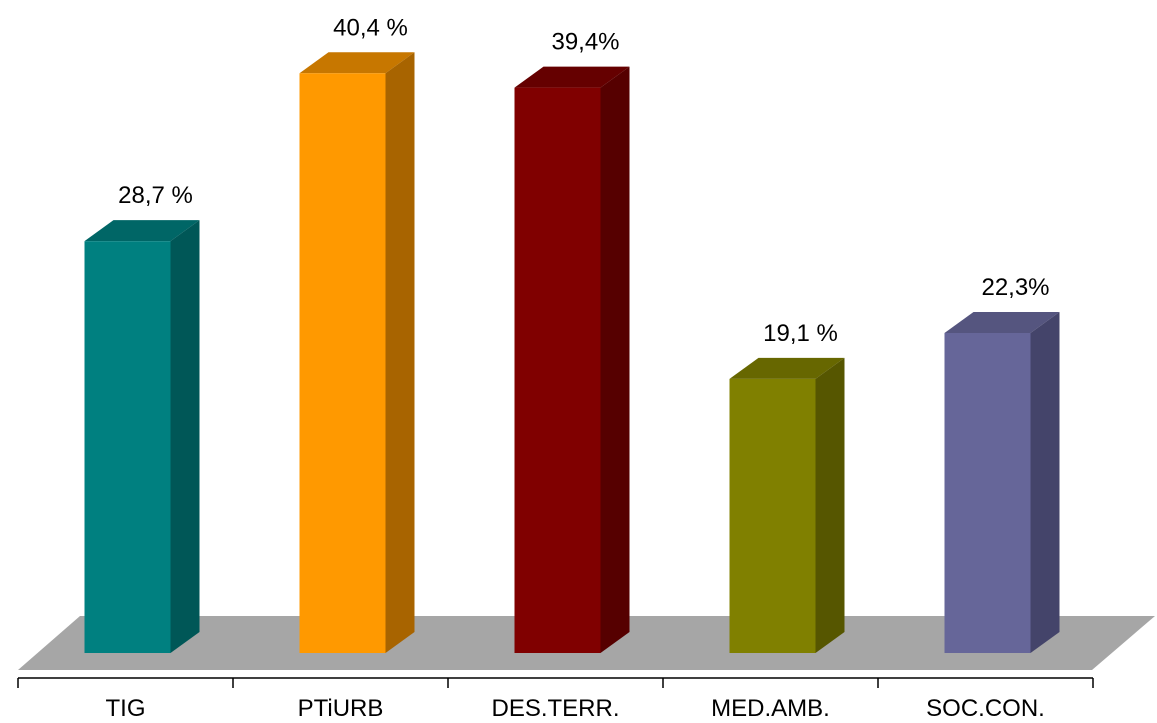  What do you see at coordinates (770, 708) in the screenshot?
I see `category-label-med-amb: MED.AMB.` at bounding box center [770, 708].